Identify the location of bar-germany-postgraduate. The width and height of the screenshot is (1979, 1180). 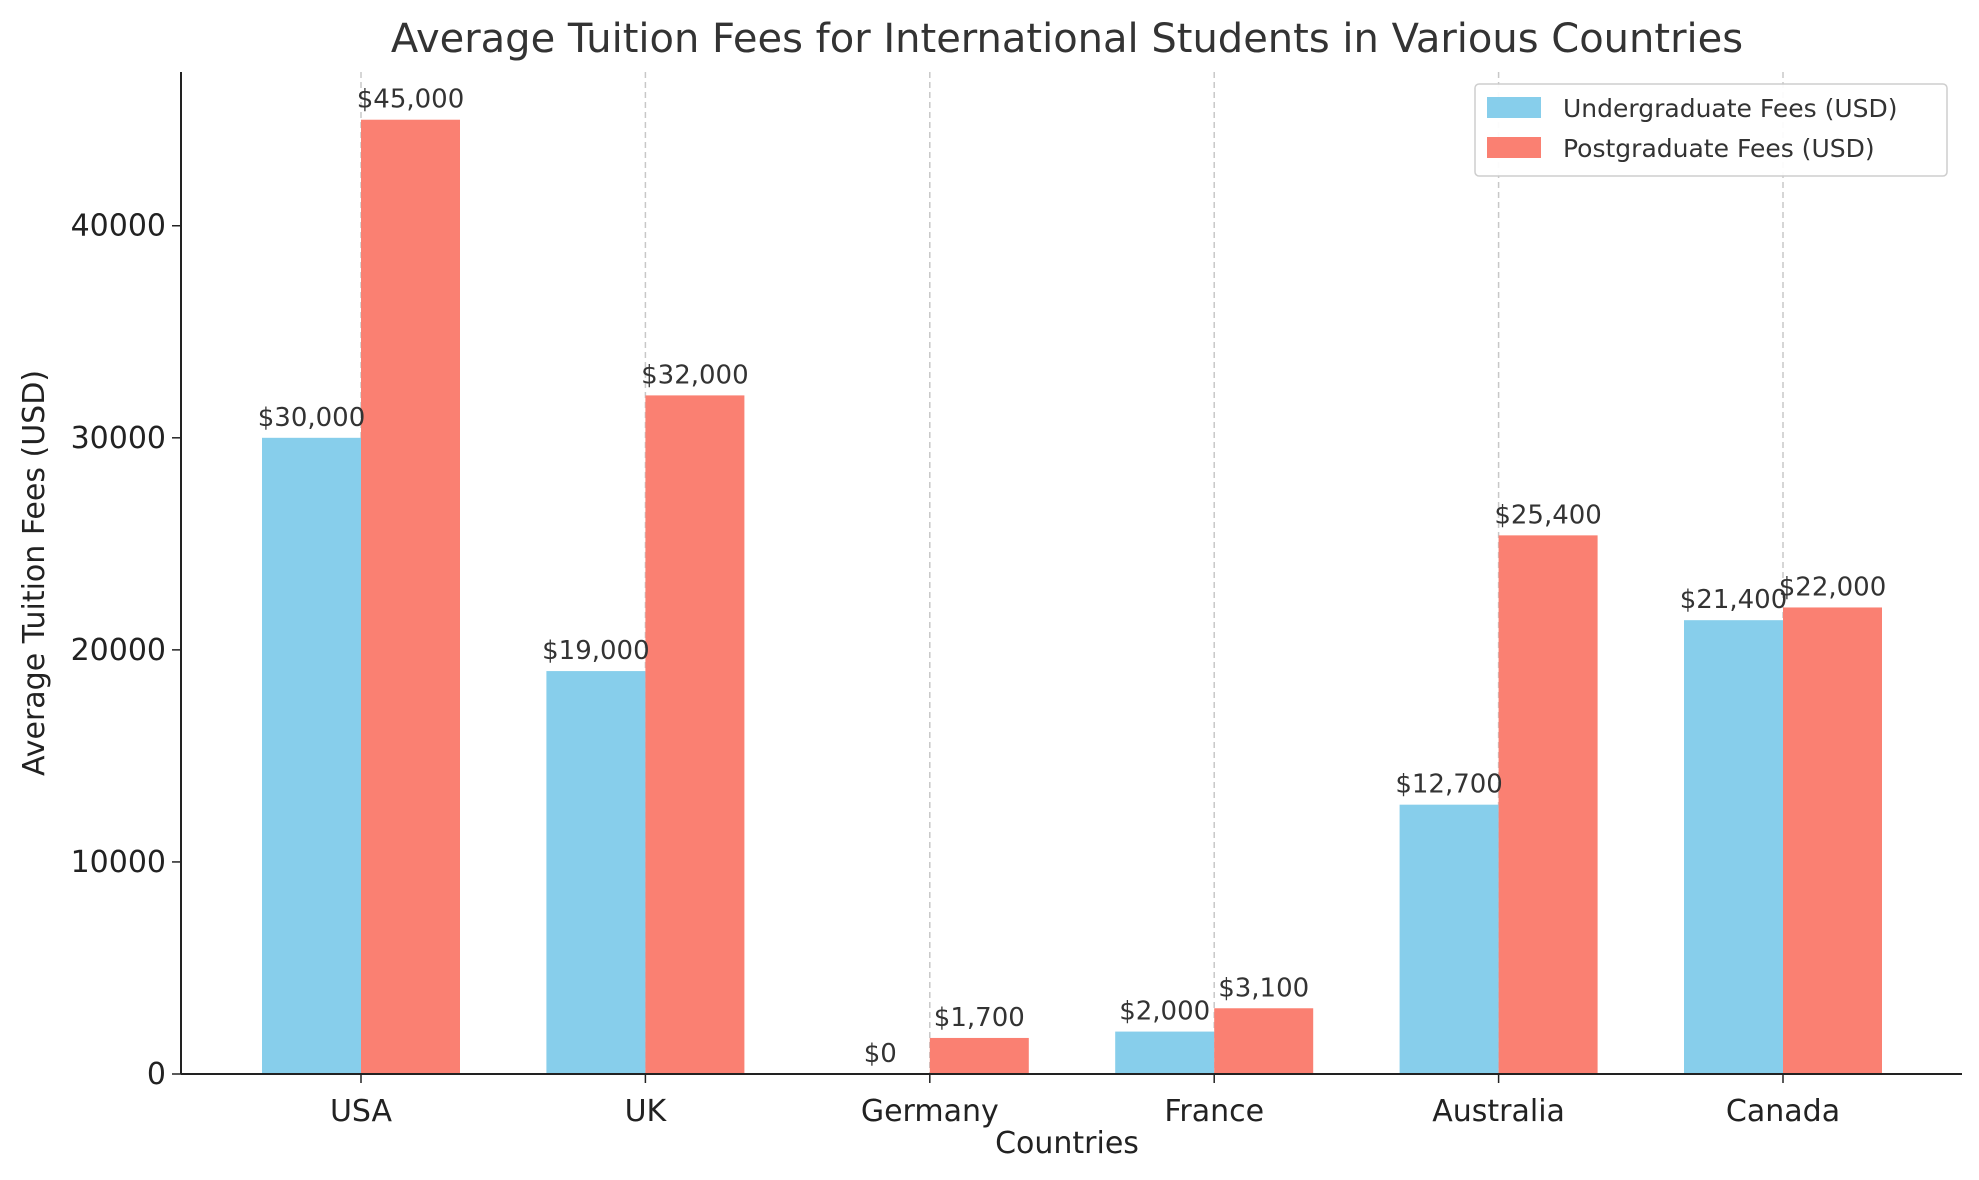
(979, 1055).